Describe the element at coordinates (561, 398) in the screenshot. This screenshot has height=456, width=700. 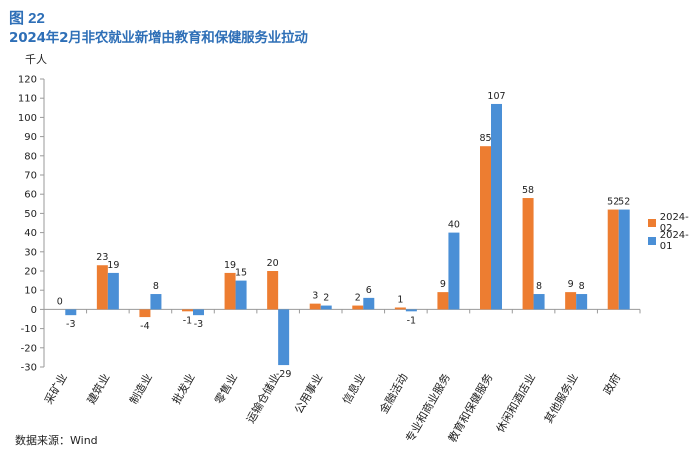
I see `x-category-label: 其他服务业` at that location.